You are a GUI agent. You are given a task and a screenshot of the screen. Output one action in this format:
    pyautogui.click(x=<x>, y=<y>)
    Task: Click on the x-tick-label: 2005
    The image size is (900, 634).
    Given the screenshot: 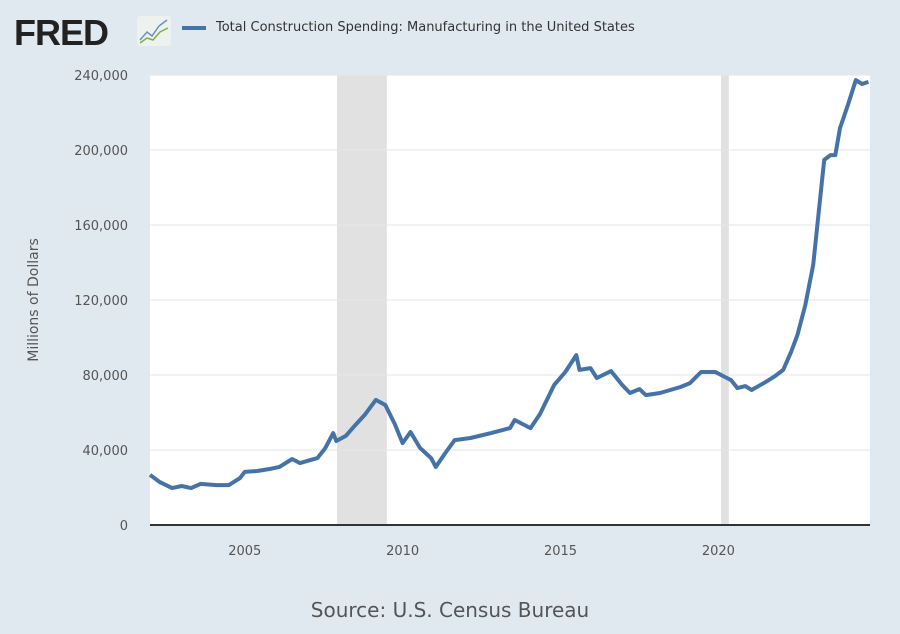 What is the action you would take?
    pyautogui.click(x=244, y=551)
    